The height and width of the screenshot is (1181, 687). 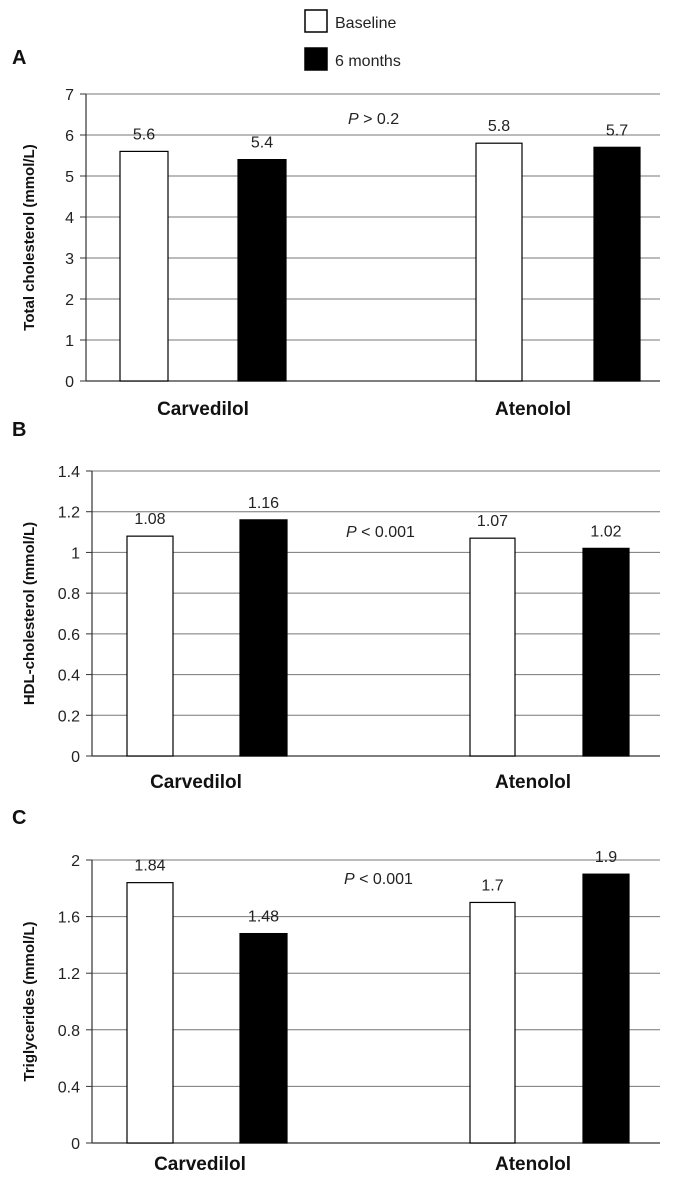 What do you see at coordinates (617, 130) in the screenshot?
I see `data-label-atenolol-6-months: 5.7` at bounding box center [617, 130].